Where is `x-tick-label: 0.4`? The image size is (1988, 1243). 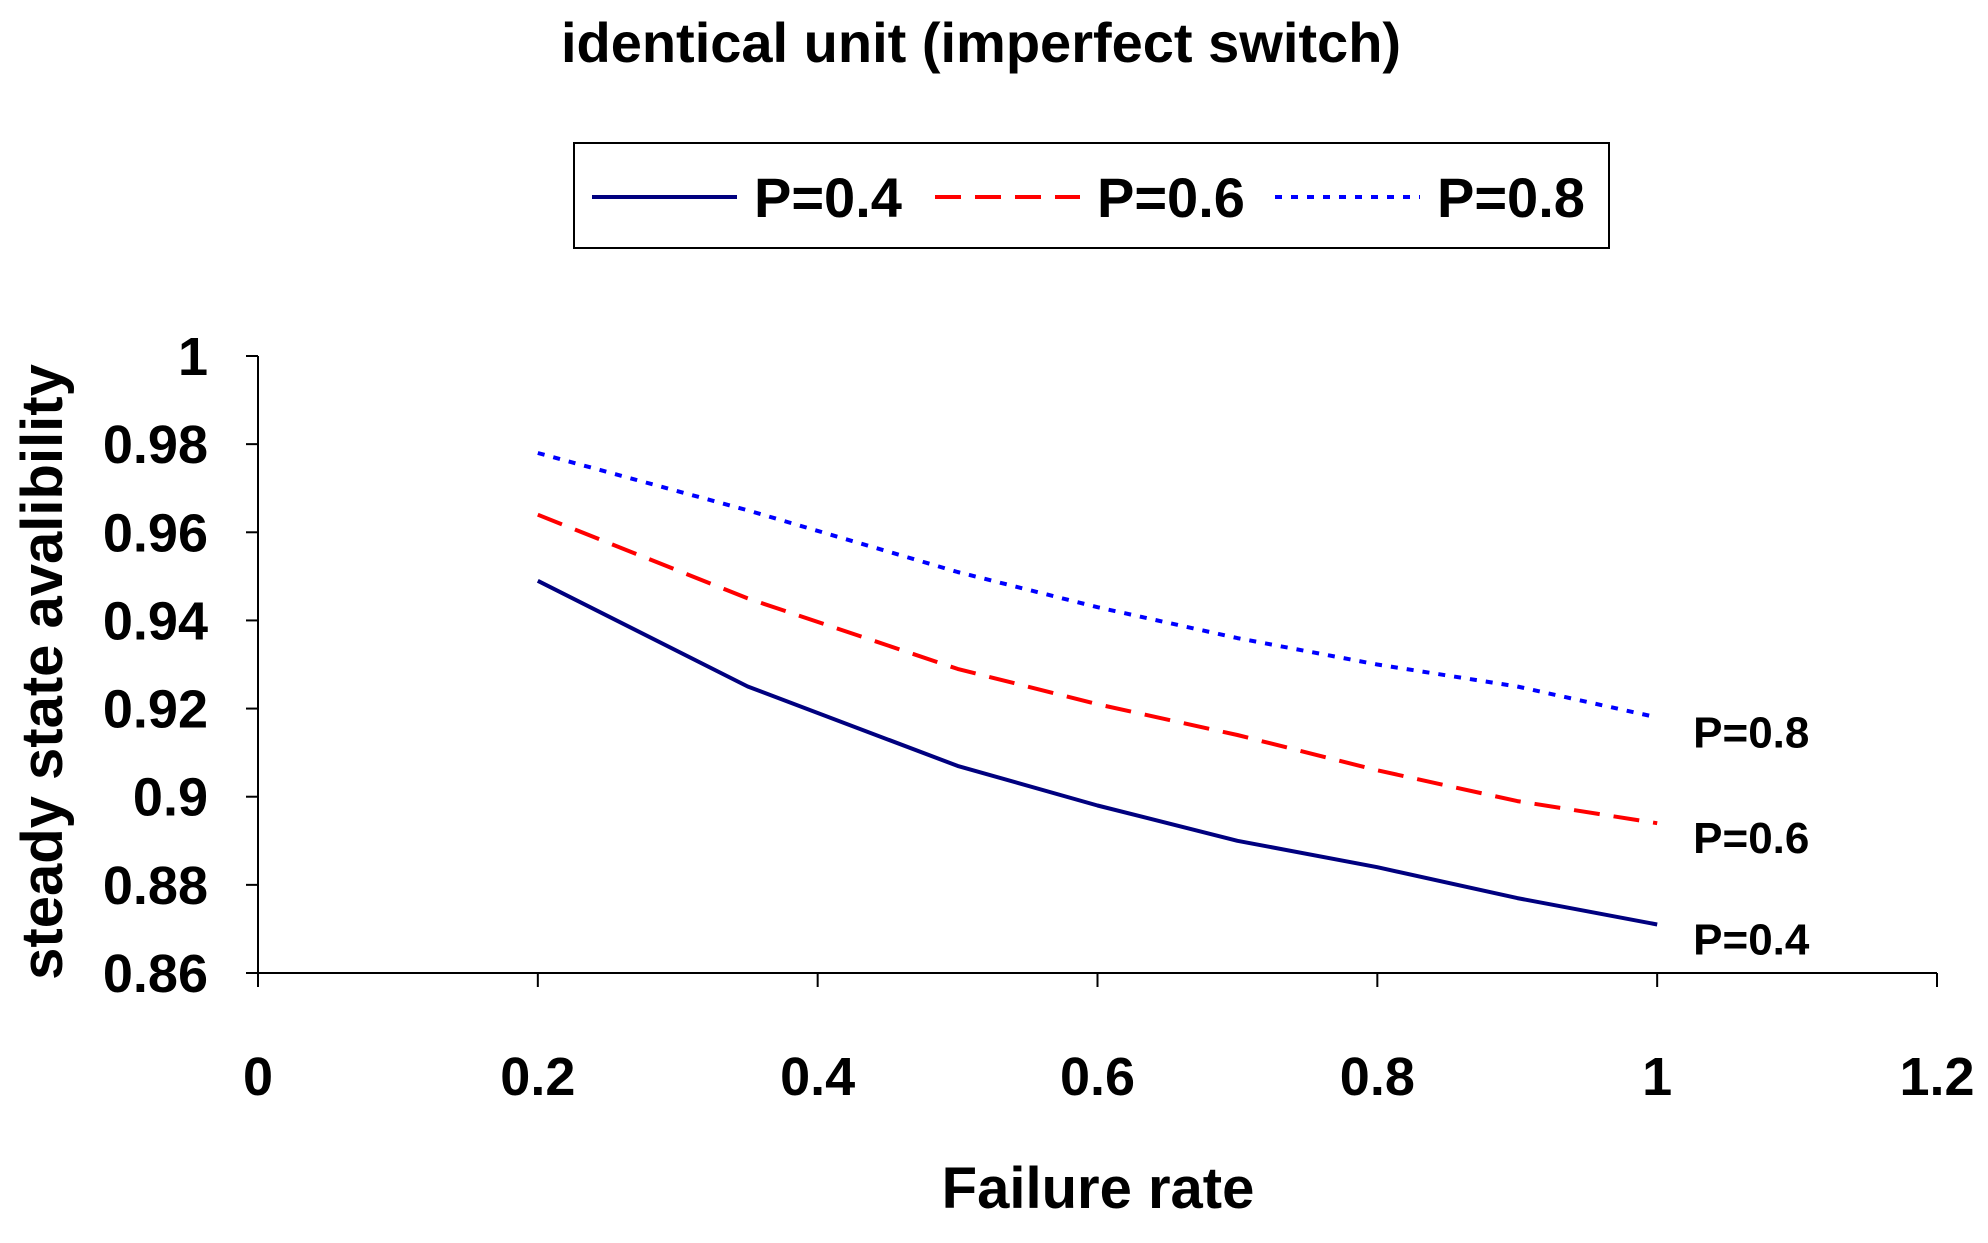
x-tick-label: 0.4 is located at coordinates (817, 1077).